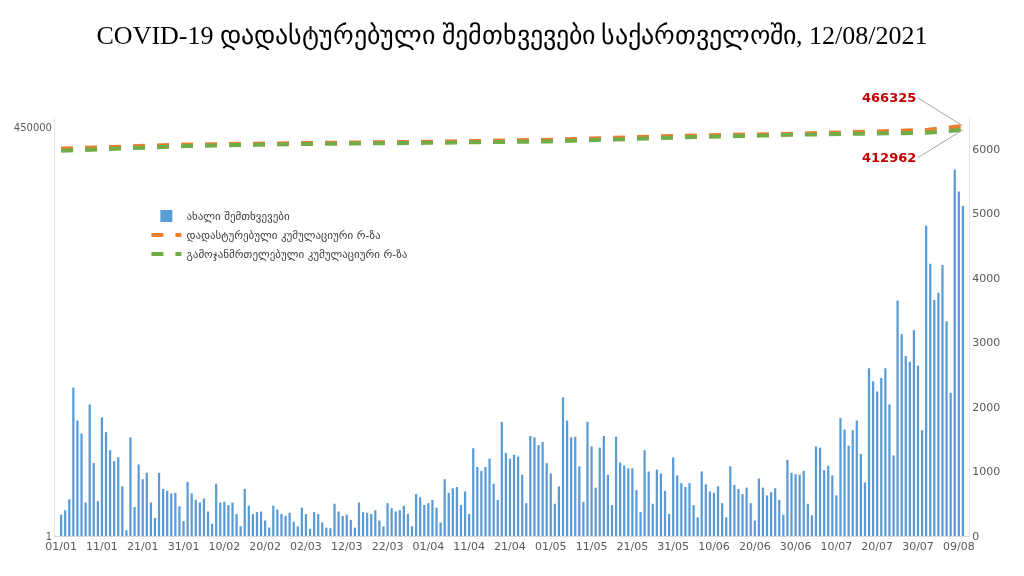 The height and width of the screenshot is (576, 1024). Describe the element at coordinates (795, 547) in the screenshot. I see `x-tick-label: 30/06` at that location.